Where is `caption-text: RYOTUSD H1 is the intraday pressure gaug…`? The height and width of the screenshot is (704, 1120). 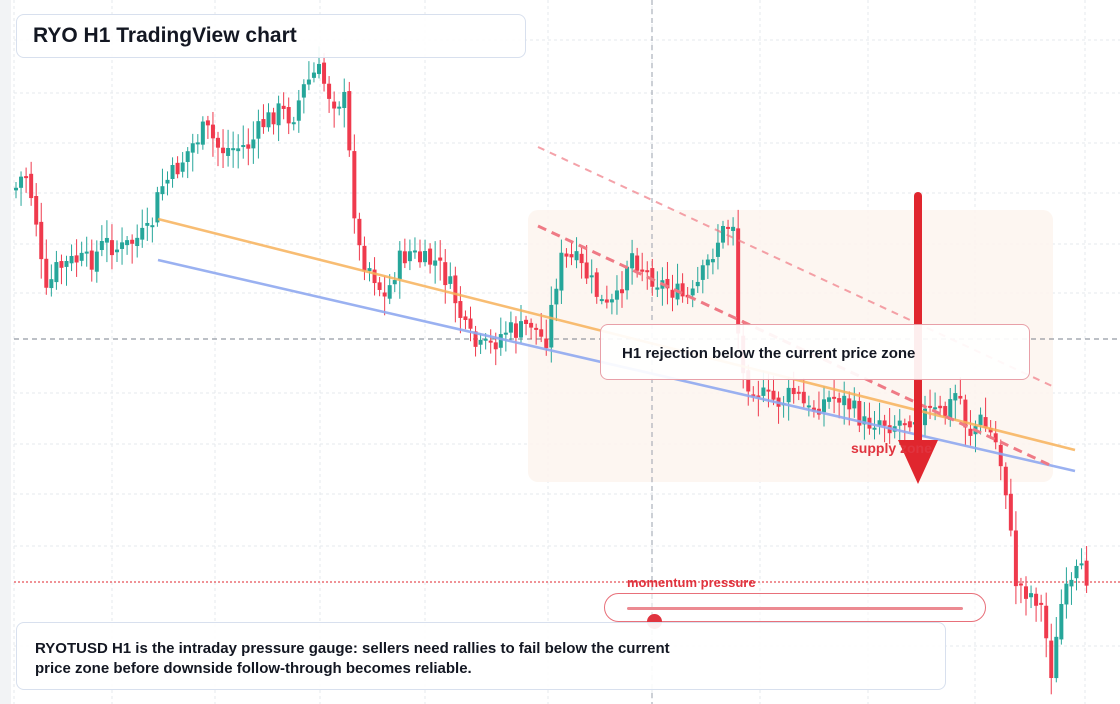 caption-text: RYOTUSD H1 is the intraday pressure gaug… is located at coordinates (352, 658).